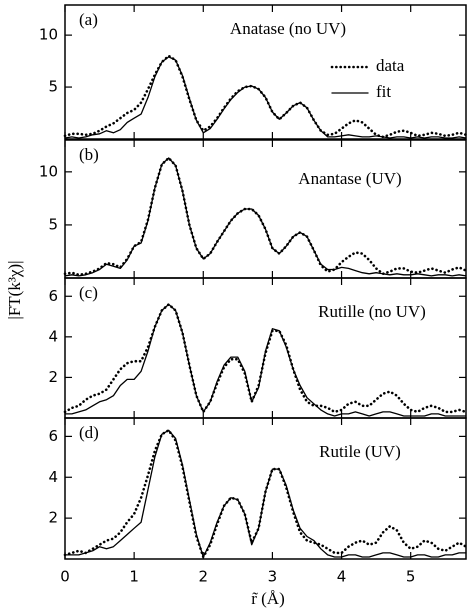 The image size is (474, 613). I want to click on y-axis-label: |FT(k³χ)|, so click(14, 289).